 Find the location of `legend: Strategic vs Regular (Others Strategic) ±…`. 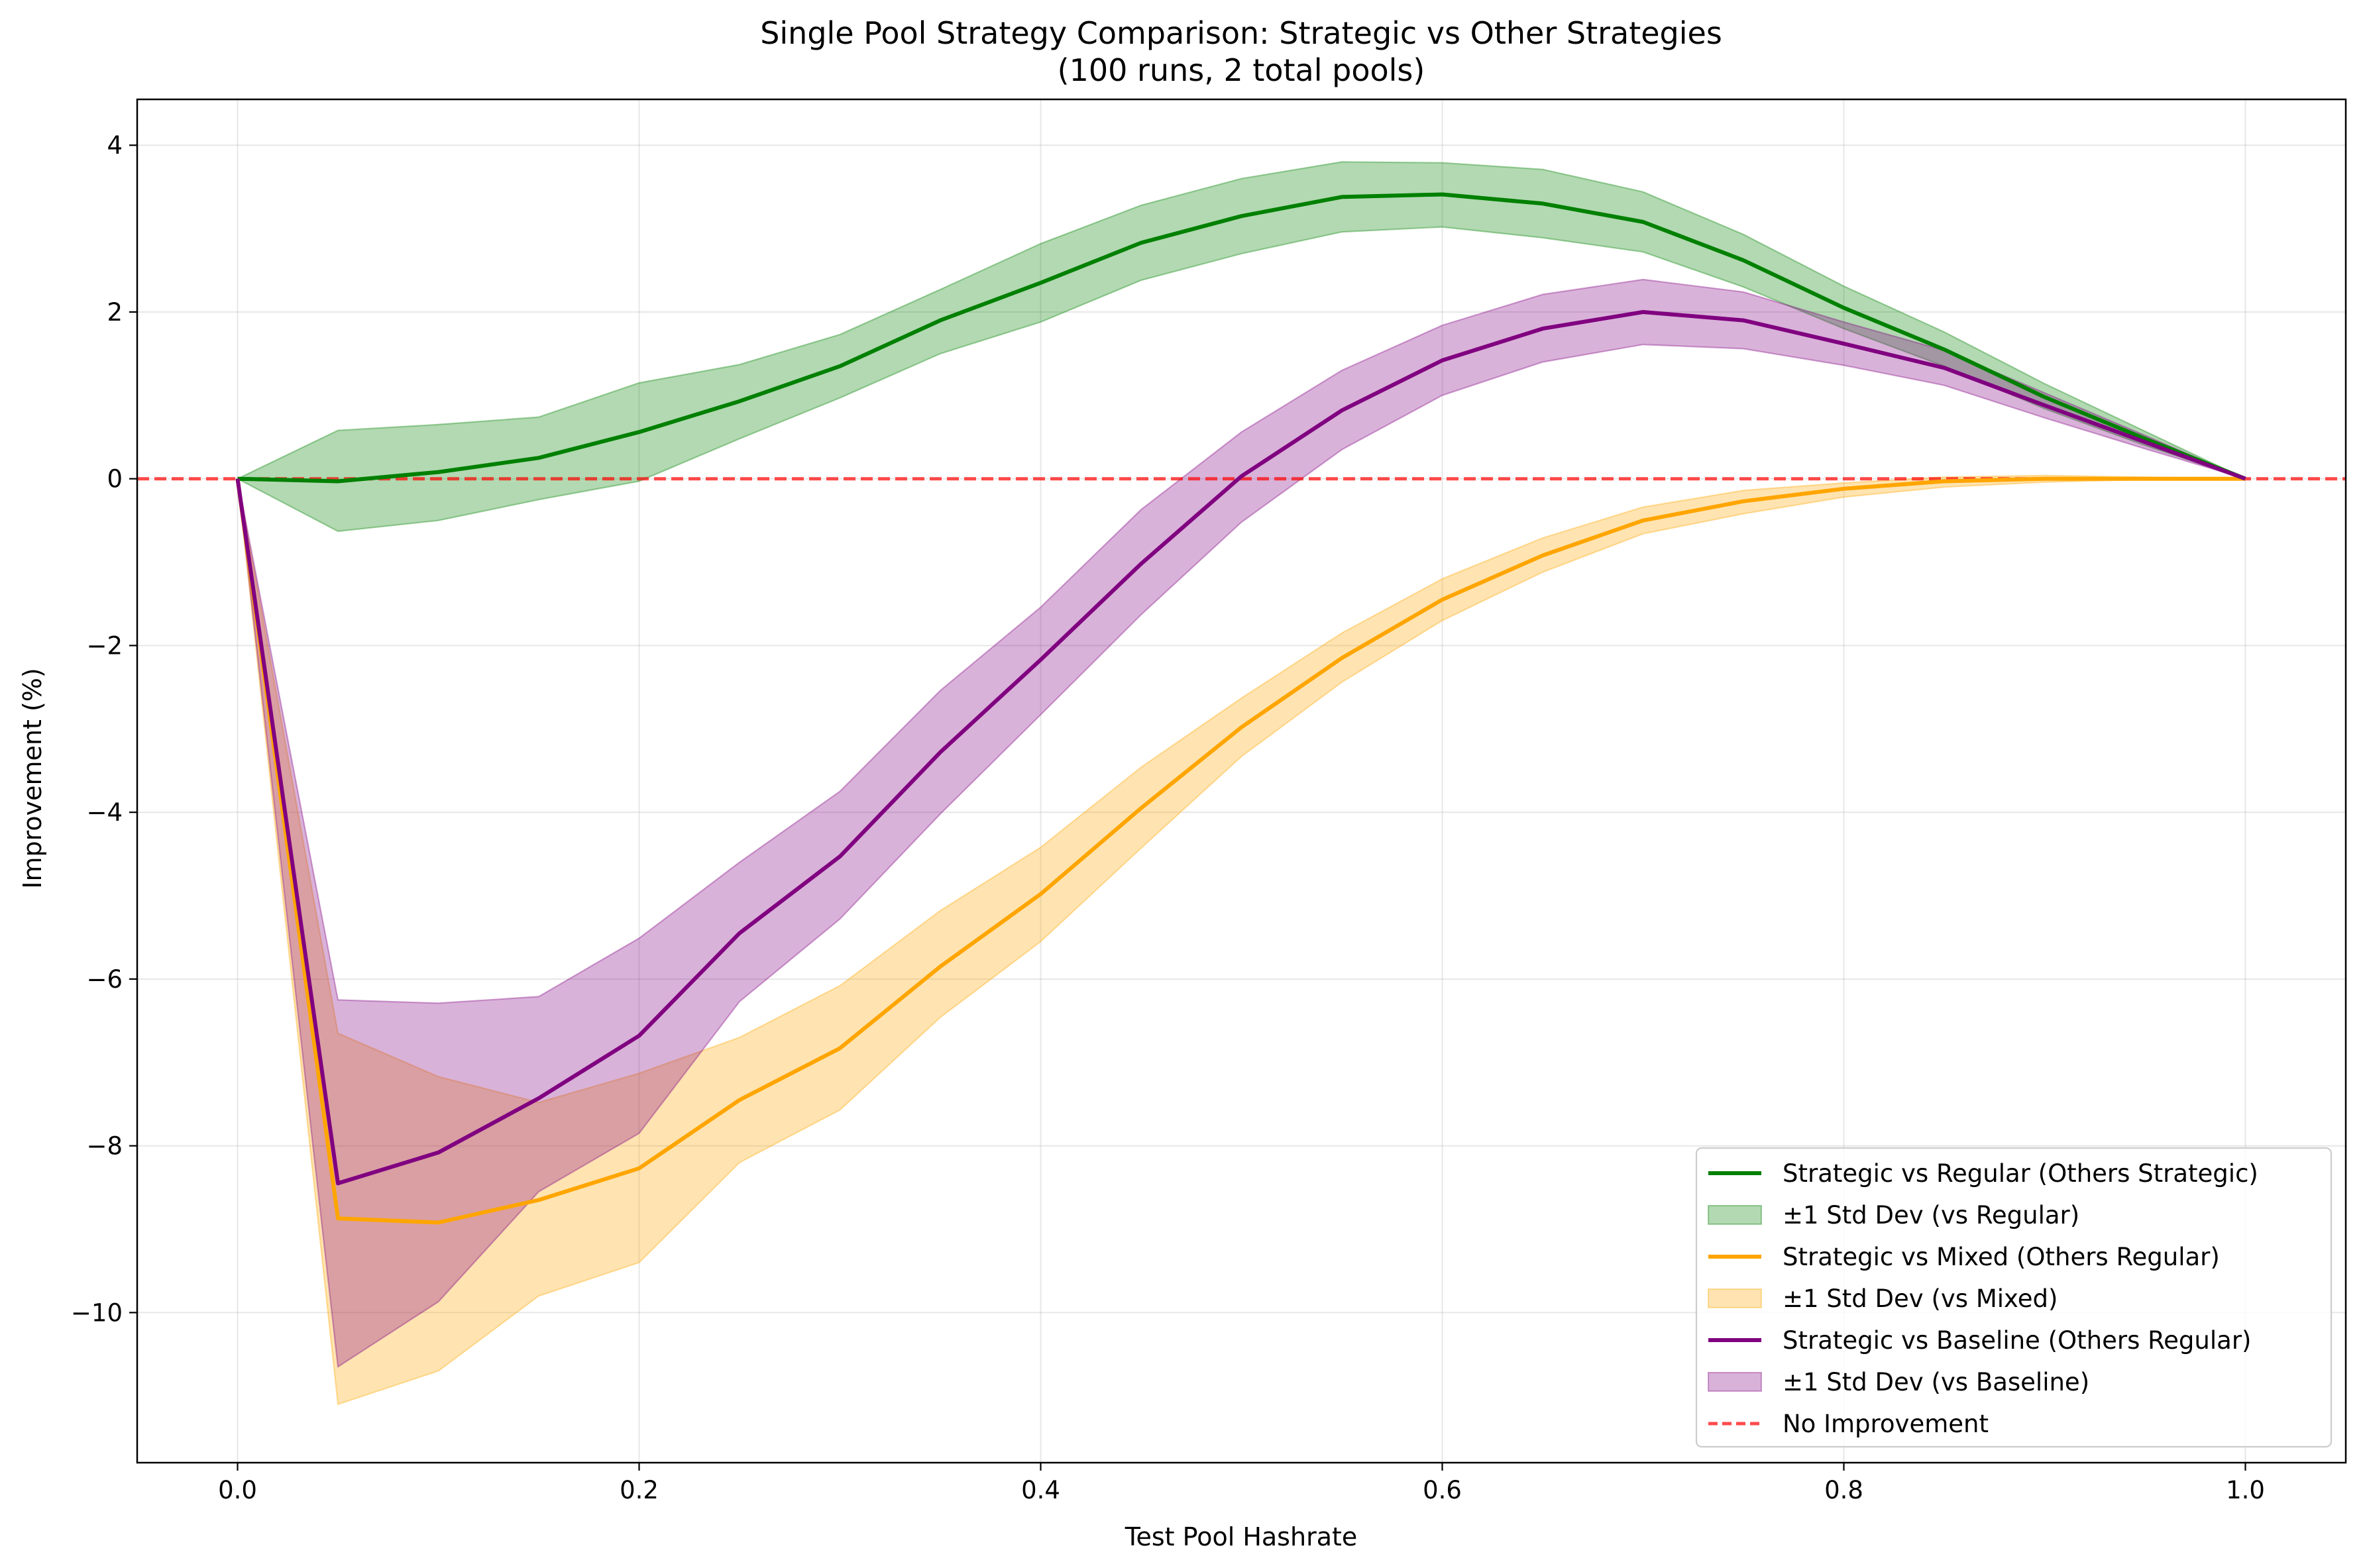

legend: Strategic vs Regular (Others Strategic) ±… is located at coordinates (2014, 1297).